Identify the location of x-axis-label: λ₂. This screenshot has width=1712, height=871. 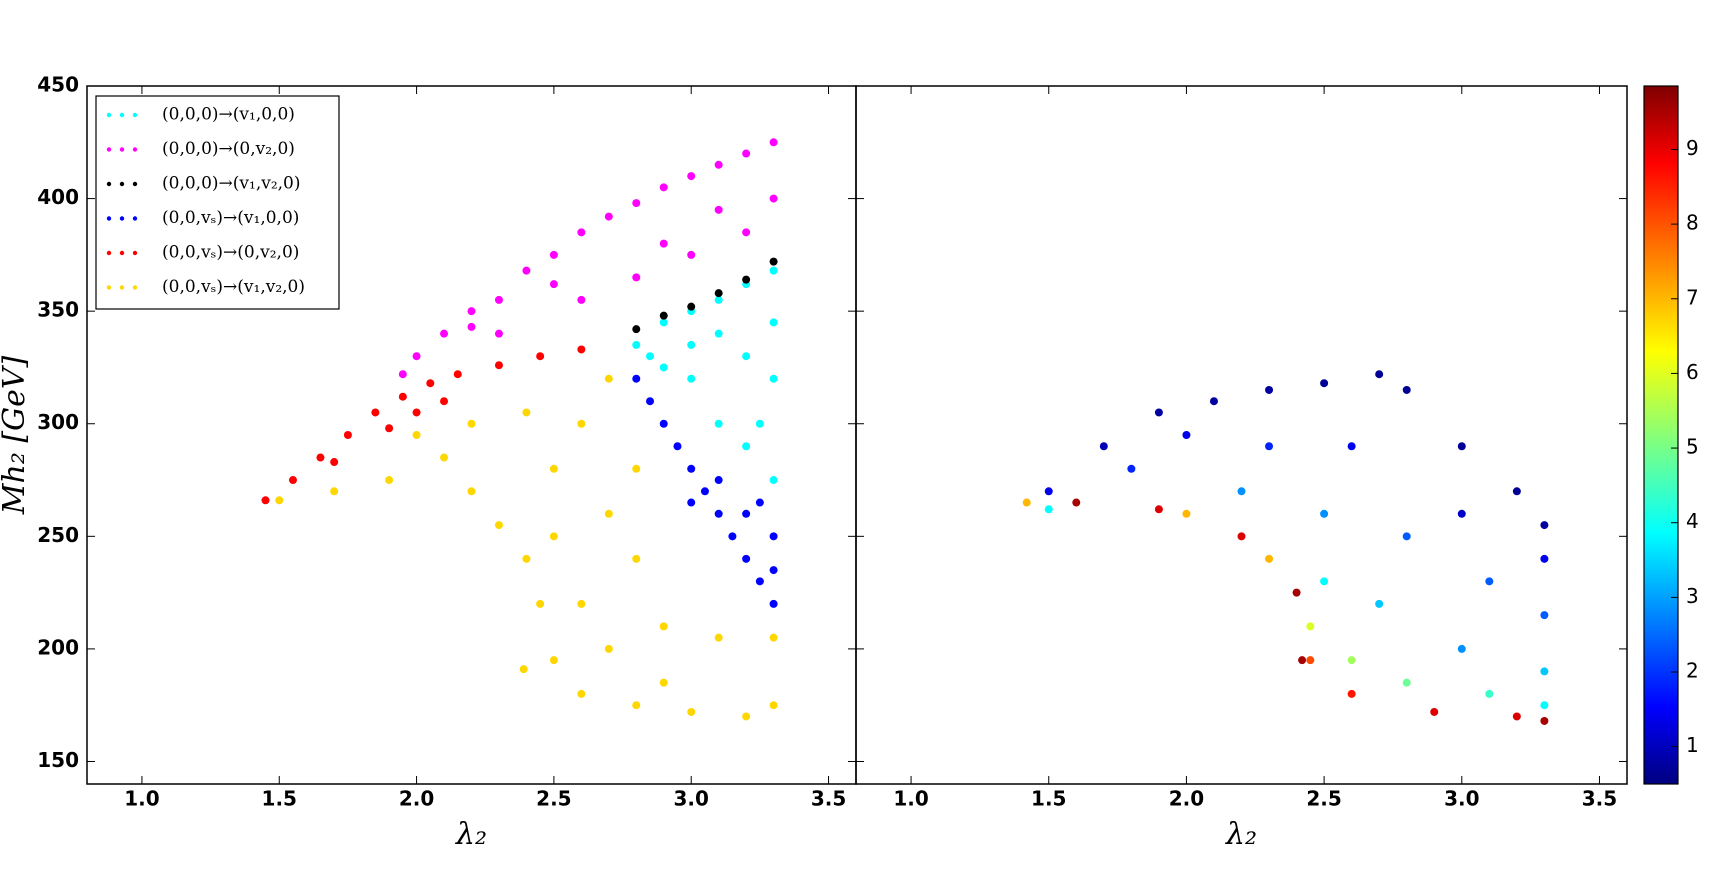
(1241, 834).